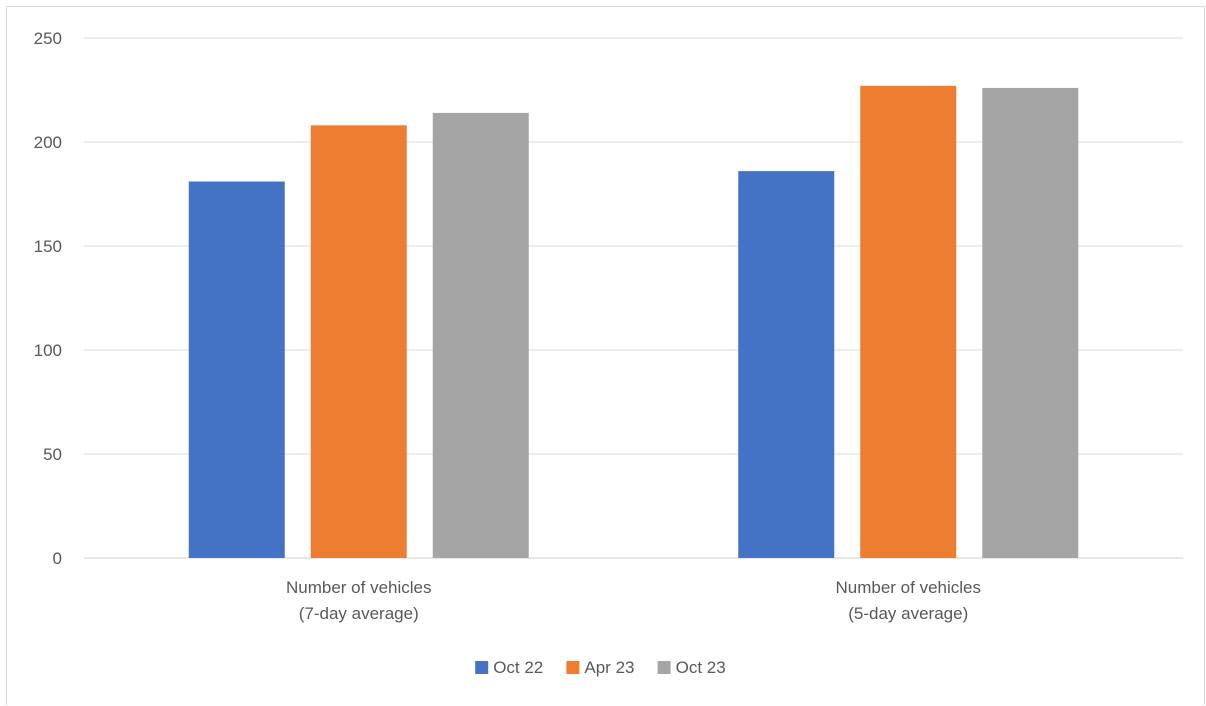 The height and width of the screenshot is (706, 1206). Describe the element at coordinates (48, 38) in the screenshot. I see `y-tick-label: 250` at that location.